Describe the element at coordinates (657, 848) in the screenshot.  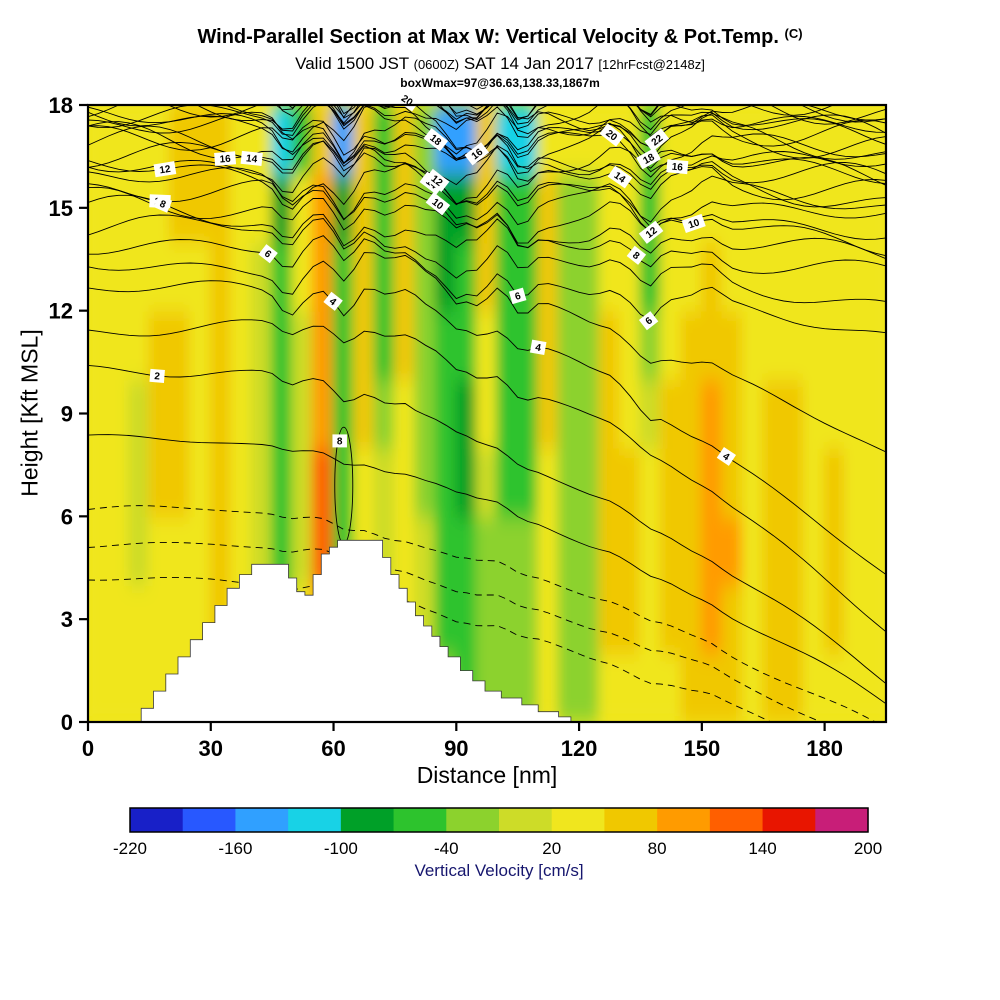
I see `colorbar-tick-label: 80` at that location.